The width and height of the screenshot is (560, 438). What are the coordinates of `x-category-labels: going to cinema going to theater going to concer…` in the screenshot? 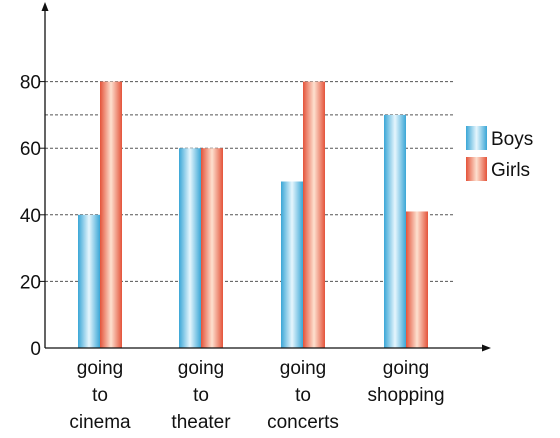 It's located at (256, 395).